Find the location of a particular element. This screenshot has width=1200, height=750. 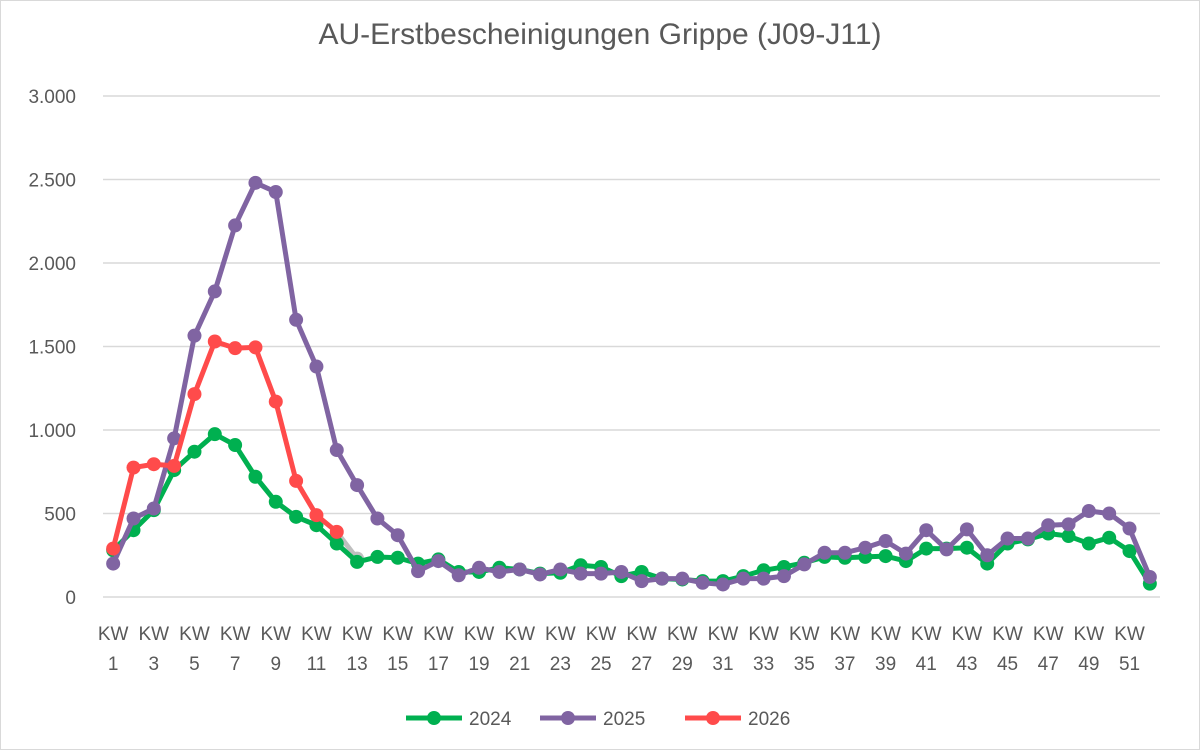

legend-marker-2025 is located at coordinates (568, 718).